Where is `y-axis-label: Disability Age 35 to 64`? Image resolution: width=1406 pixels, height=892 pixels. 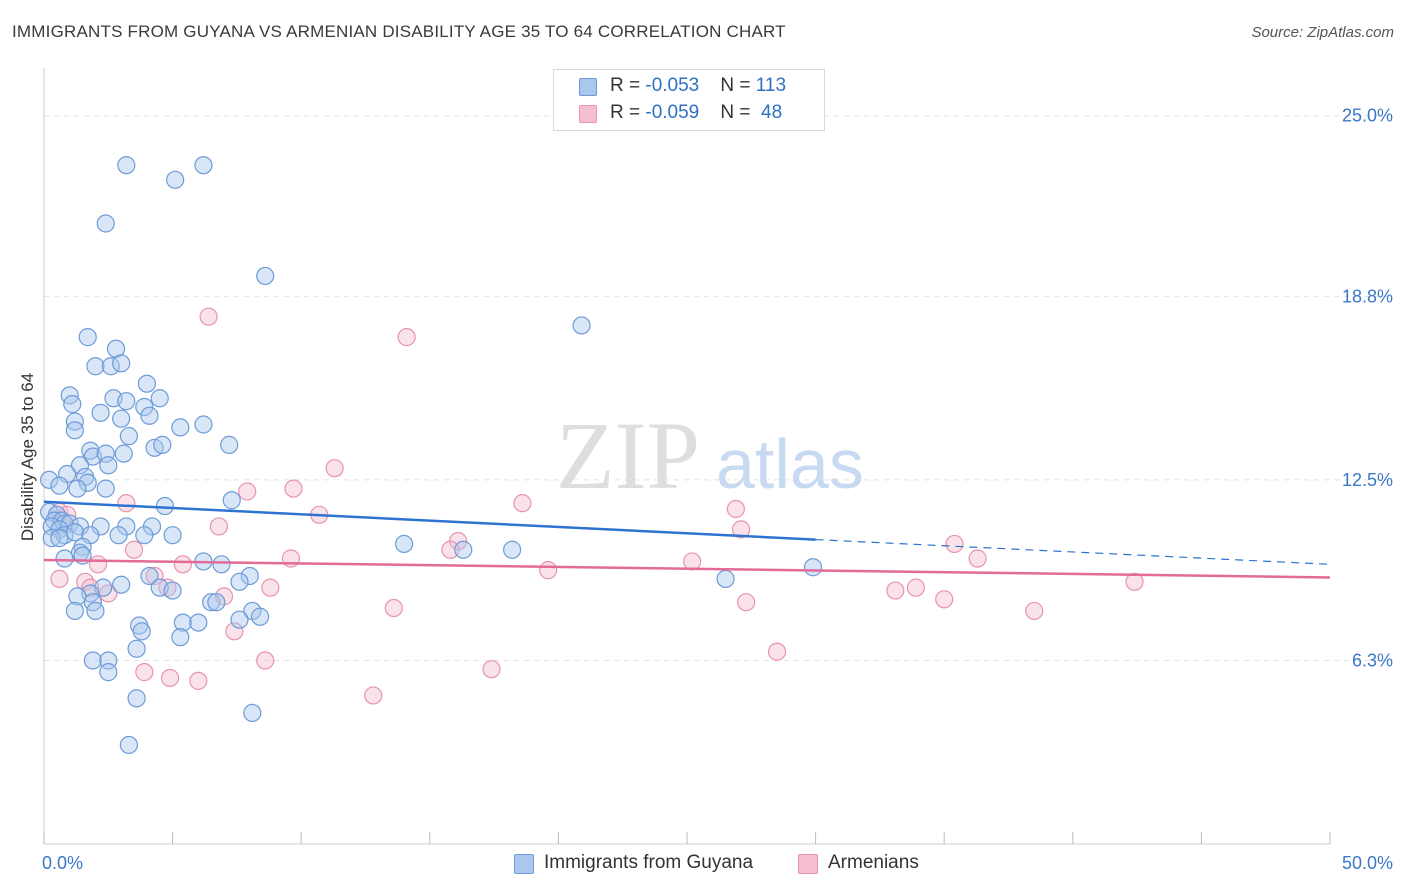 y-axis-label: Disability Age 35 to 64 is located at coordinates (27, 457).